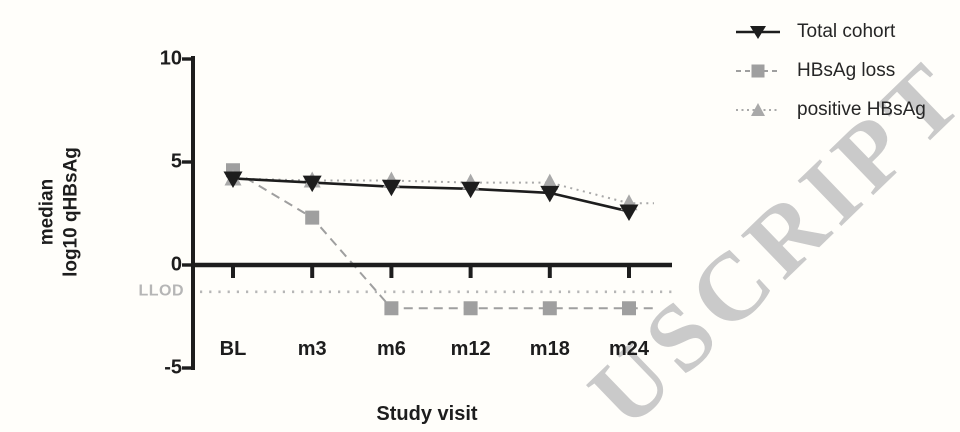 The image size is (960, 432). What do you see at coordinates (391, 349) in the screenshot?
I see `x-tick-label-m6: m6` at bounding box center [391, 349].